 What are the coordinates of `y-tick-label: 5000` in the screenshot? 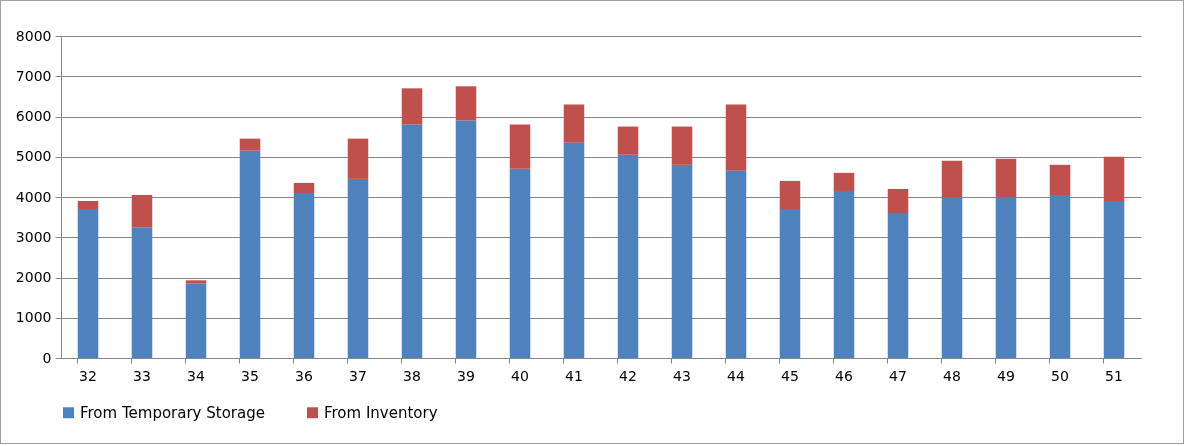 It's located at (33, 156).